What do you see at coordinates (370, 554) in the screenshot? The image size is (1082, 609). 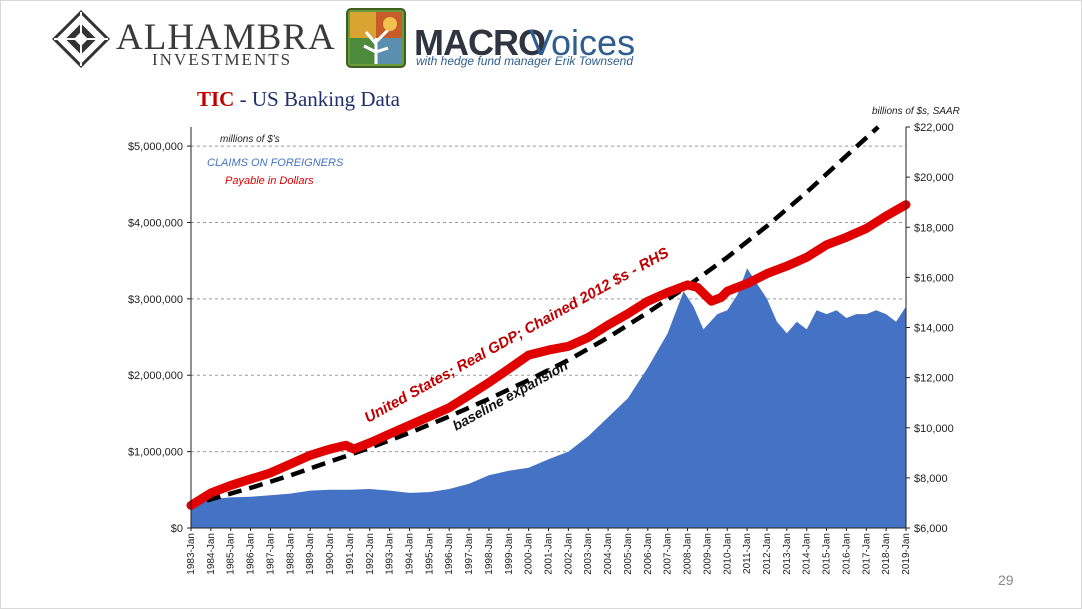 I see `x-axis-tick-label: 1992-Jan` at bounding box center [370, 554].